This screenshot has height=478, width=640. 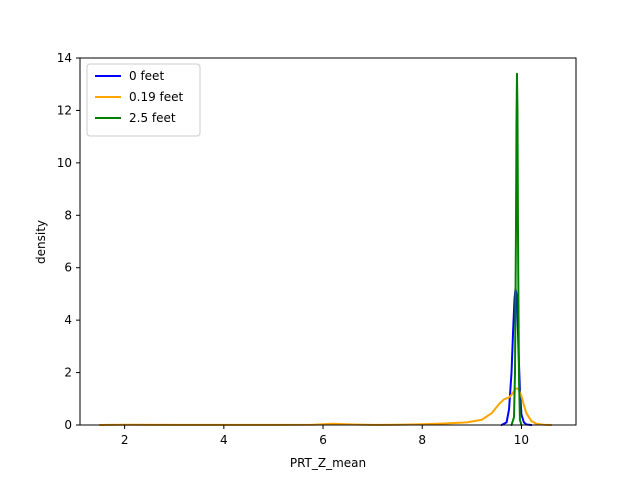 What do you see at coordinates (323, 440) in the screenshot?
I see `x-tick-label: 6` at bounding box center [323, 440].